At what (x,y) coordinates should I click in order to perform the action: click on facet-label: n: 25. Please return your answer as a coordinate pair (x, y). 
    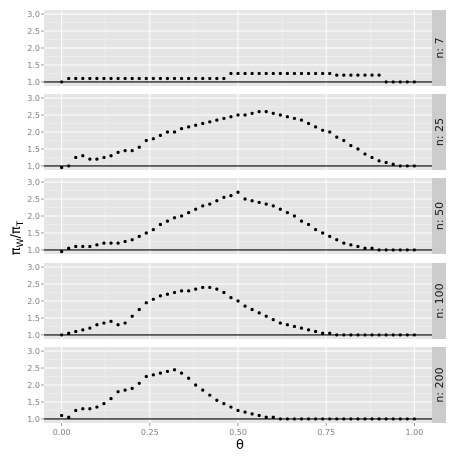
    Looking at the image, I should click on (439, 132).